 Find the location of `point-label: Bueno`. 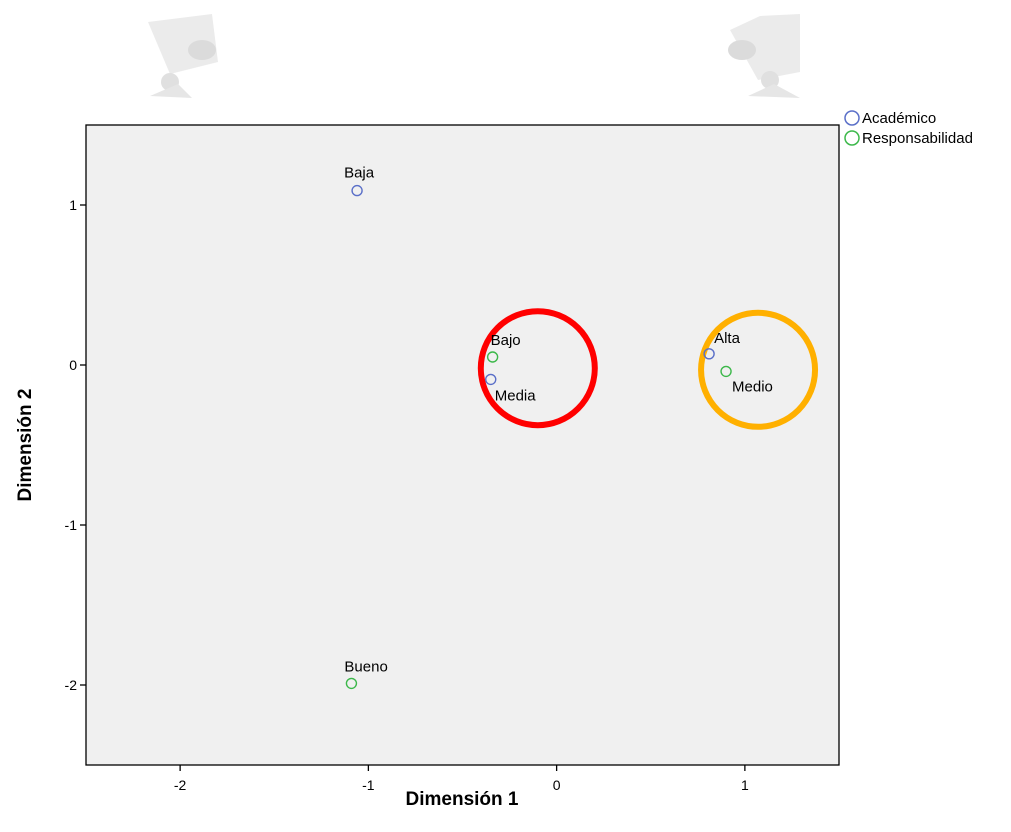

point-label: Bueno is located at coordinates (365, 666).